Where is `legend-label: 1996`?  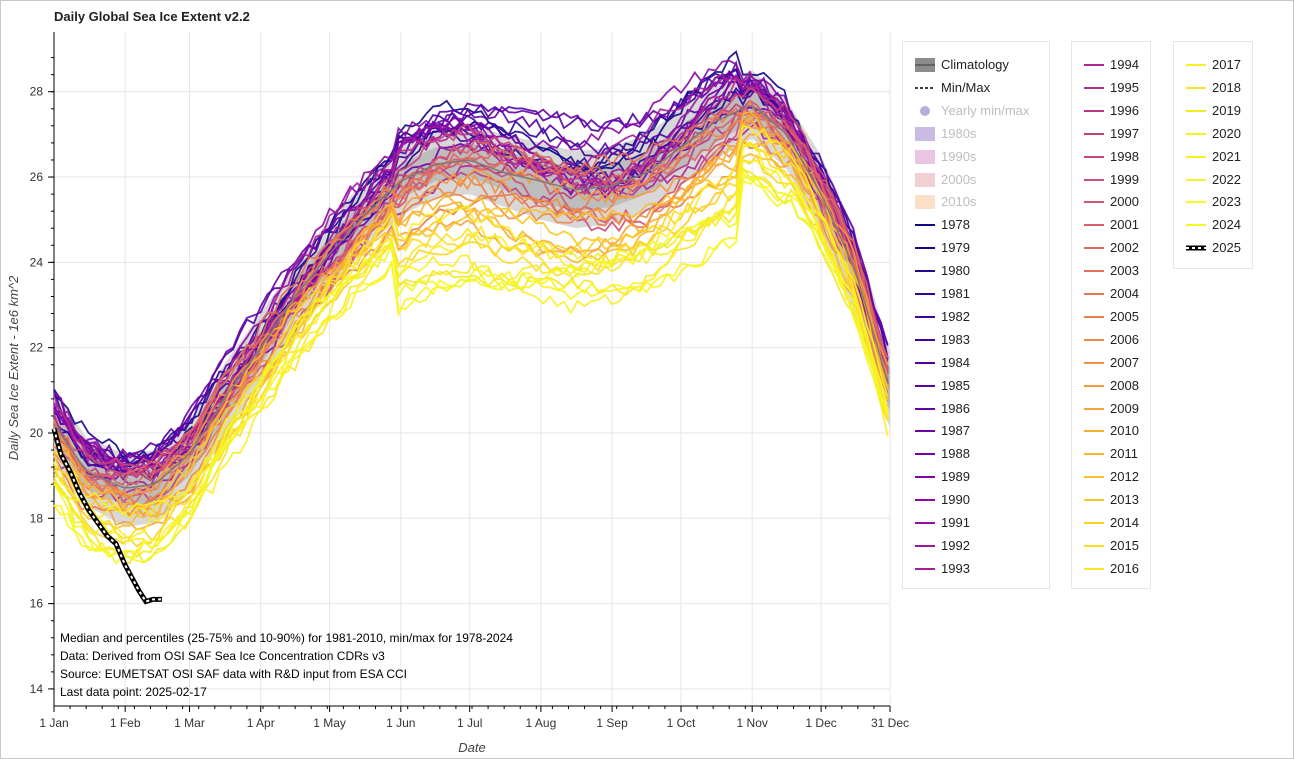
legend-label: 1996 is located at coordinates (1124, 110).